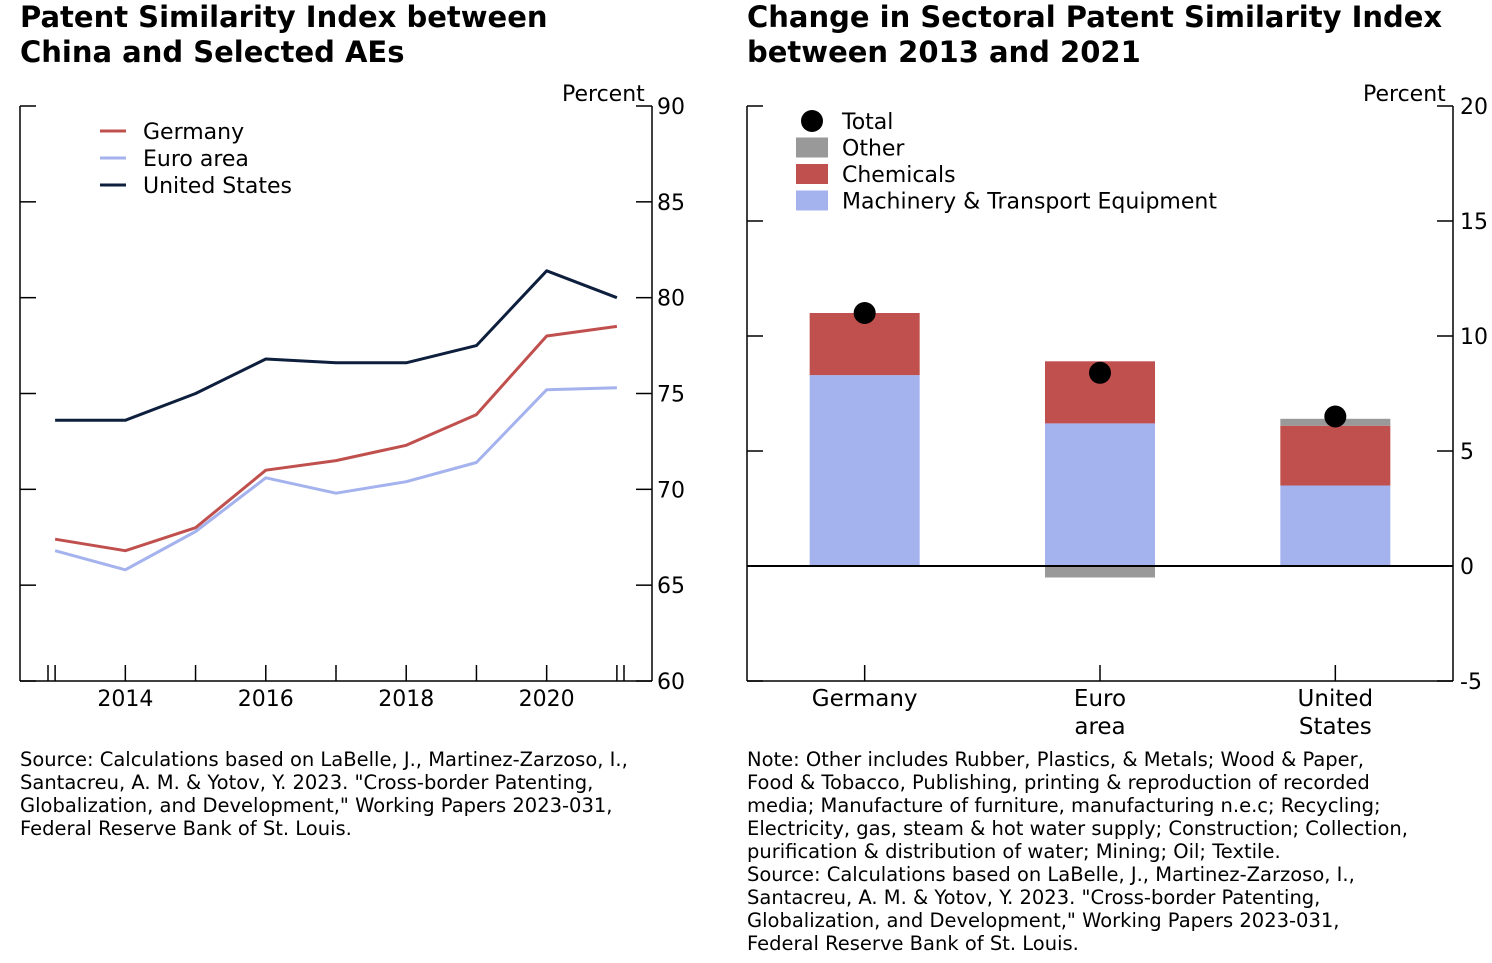 This screenshot has height=963, width=1492. I want to click on right-x-category-label: area, so click(1099, 727).